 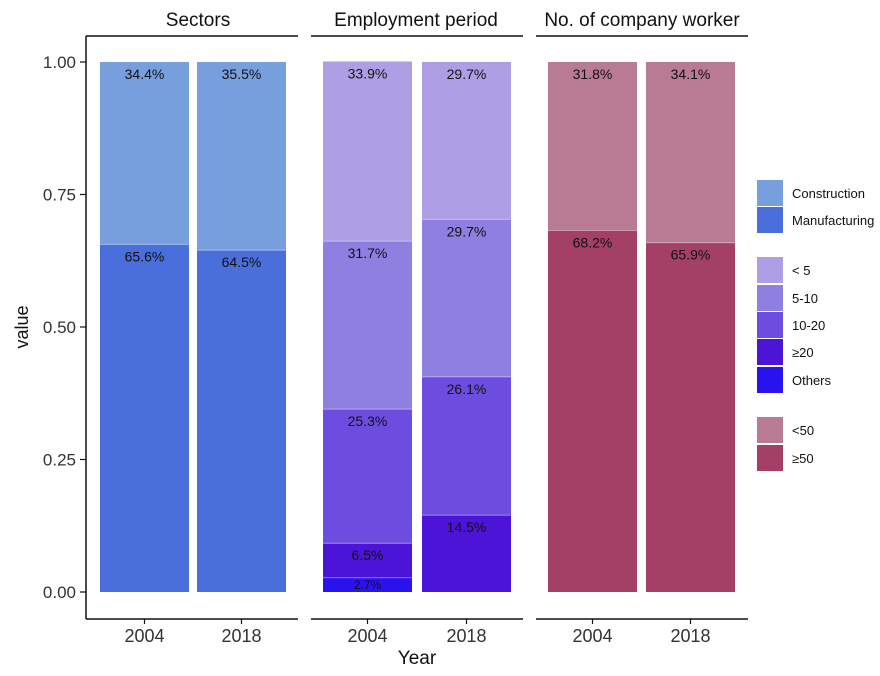 I want to click on legend-label: Others, so click(x=812, y=380).